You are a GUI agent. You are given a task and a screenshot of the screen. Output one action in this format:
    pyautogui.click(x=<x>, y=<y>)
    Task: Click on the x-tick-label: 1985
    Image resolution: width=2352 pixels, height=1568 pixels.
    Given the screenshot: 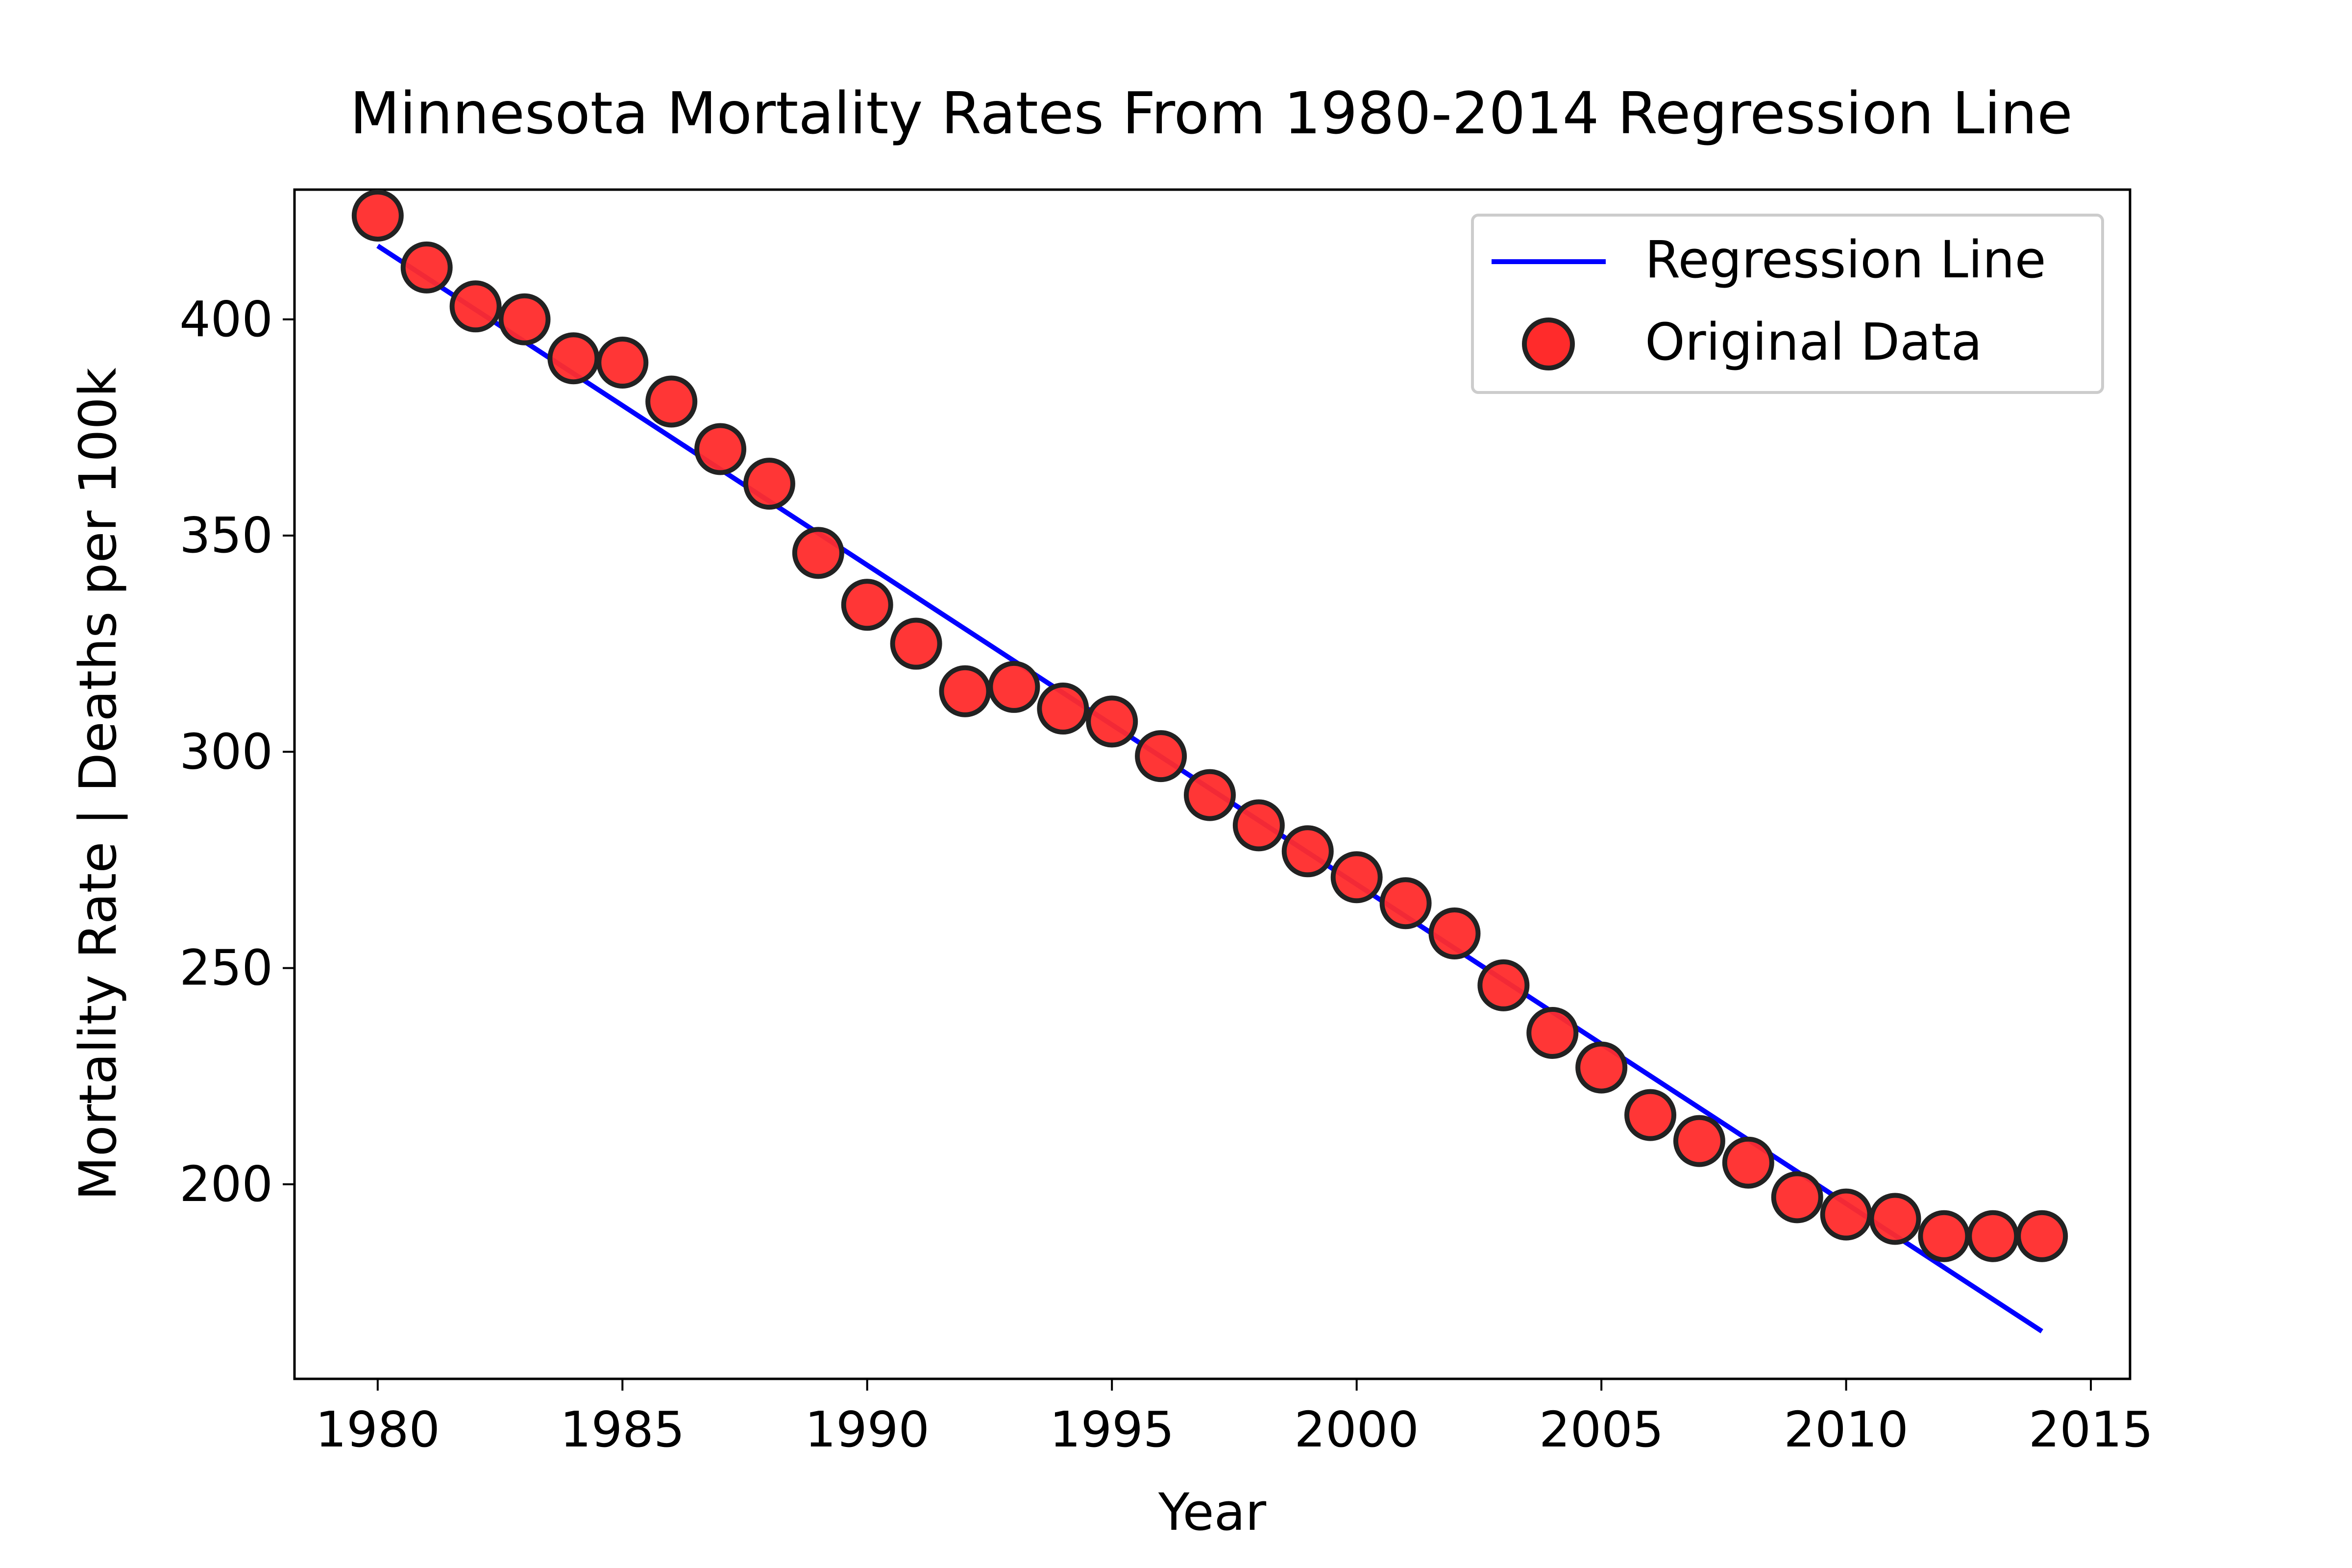 What is the action you would take?
    pyautogui.click(x=622, y=1429)
    